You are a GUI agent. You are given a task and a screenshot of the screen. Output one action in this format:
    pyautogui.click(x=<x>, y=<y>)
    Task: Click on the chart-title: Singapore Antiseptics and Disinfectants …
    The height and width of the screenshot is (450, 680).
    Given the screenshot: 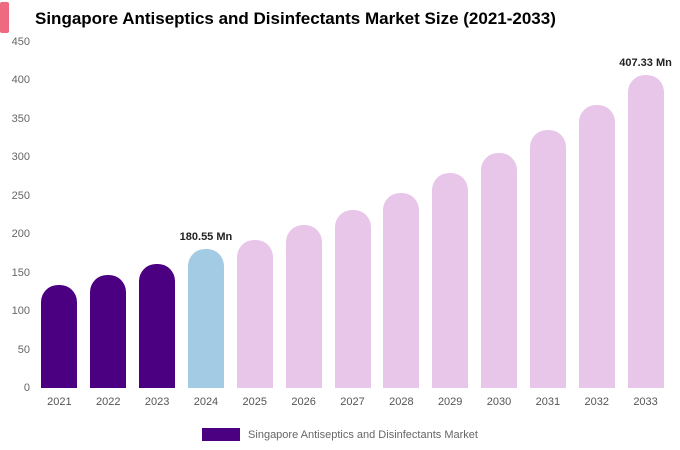 What is the action you would take?
    pyautogui.click(x=295, y=18)
    